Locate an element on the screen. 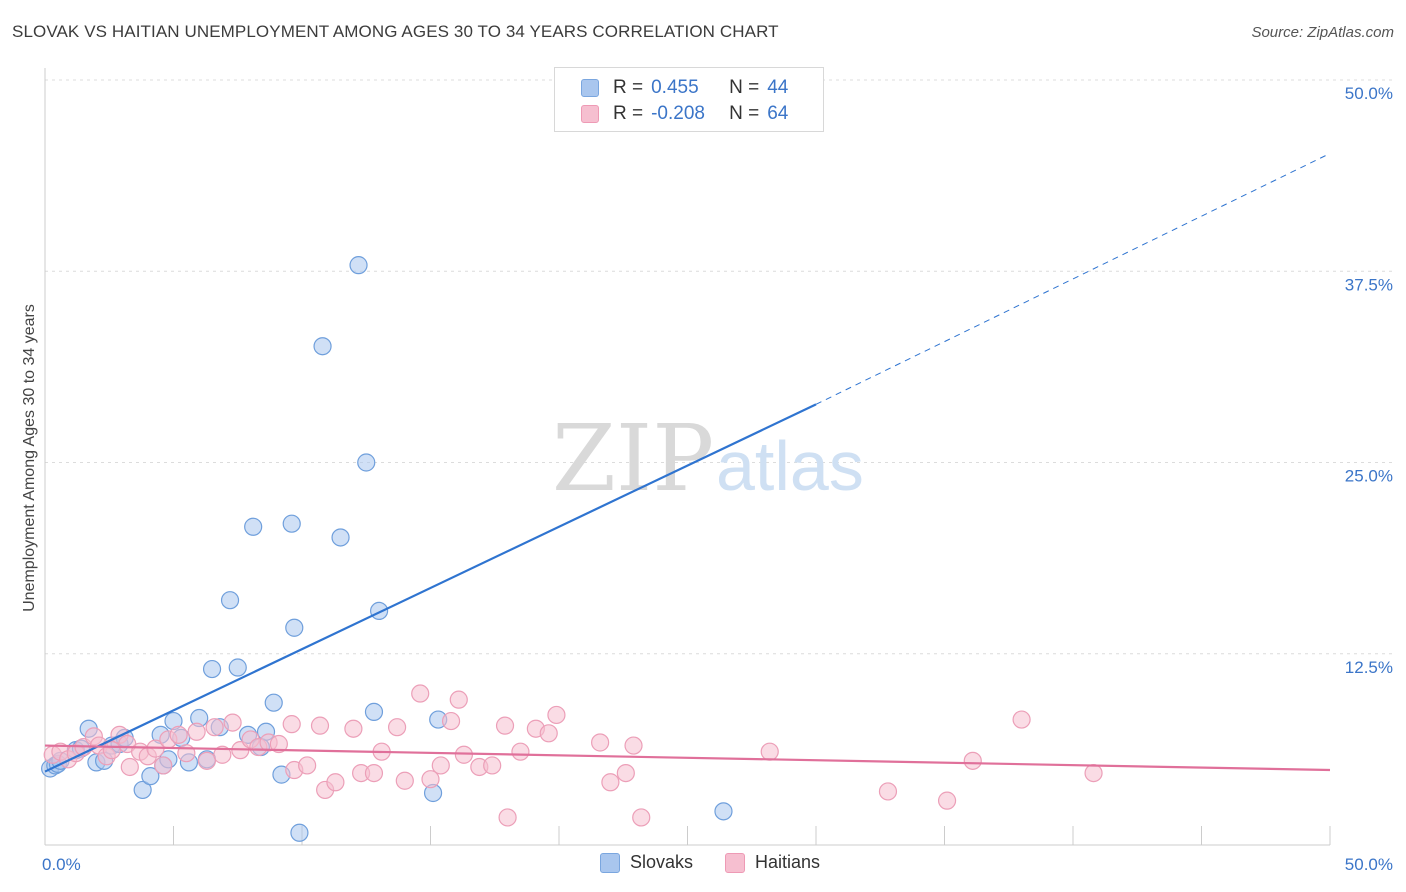  legend-row-haitians: R = -0.208 N = 64 is located at coordinates (684, 114).